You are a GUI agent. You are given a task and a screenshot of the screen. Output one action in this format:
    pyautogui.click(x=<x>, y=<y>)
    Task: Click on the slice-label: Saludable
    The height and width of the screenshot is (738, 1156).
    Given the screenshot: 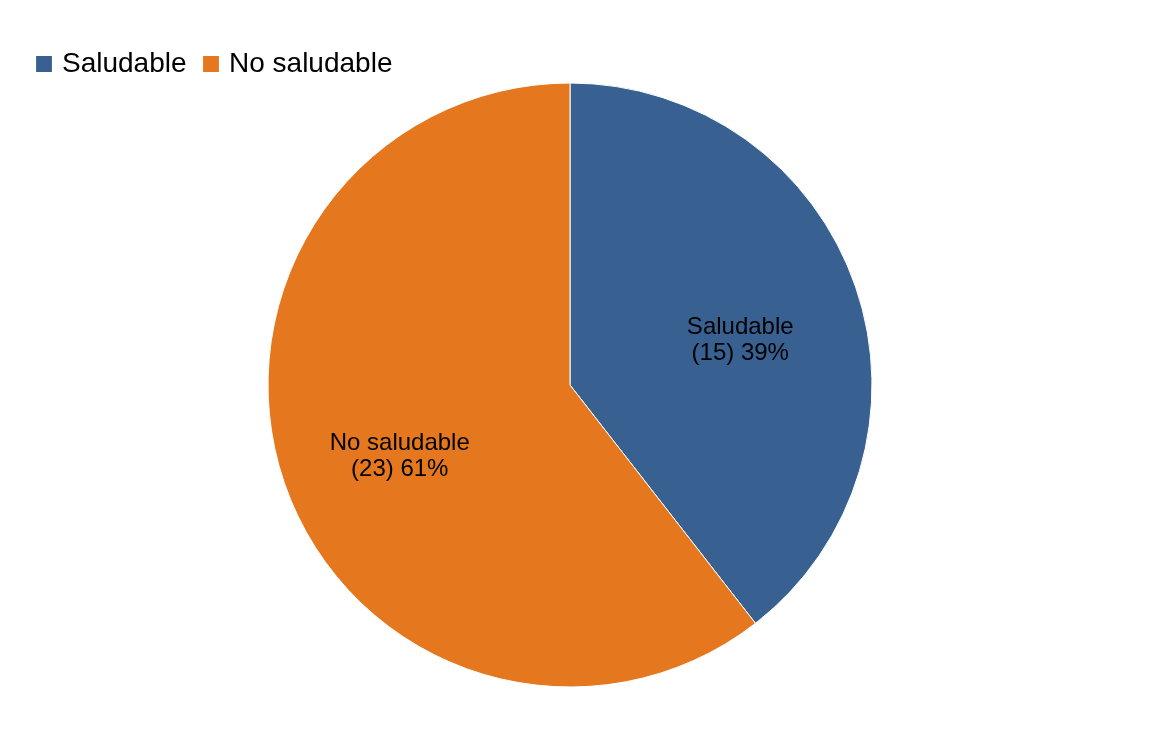 What is the action you would take?
    pyautogui.click(x=740, y=325)
    